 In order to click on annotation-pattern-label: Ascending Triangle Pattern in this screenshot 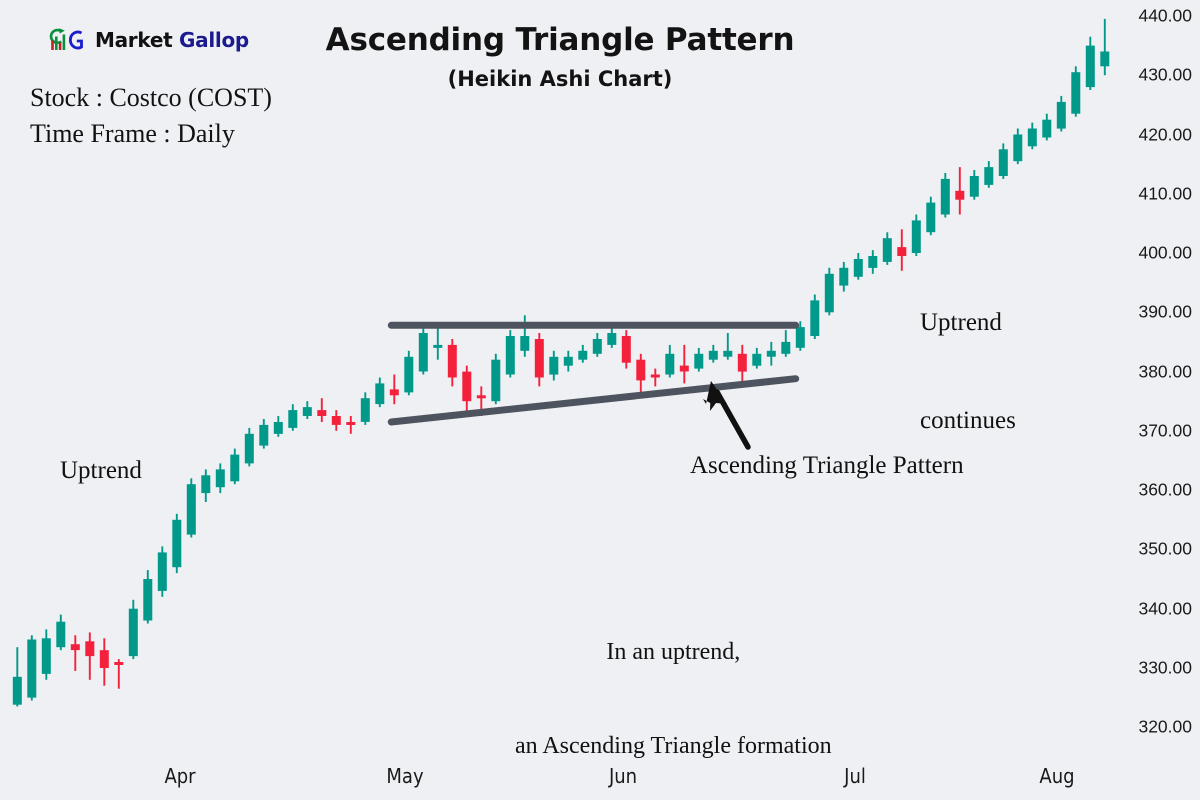, I will do `click(827, 465)`.